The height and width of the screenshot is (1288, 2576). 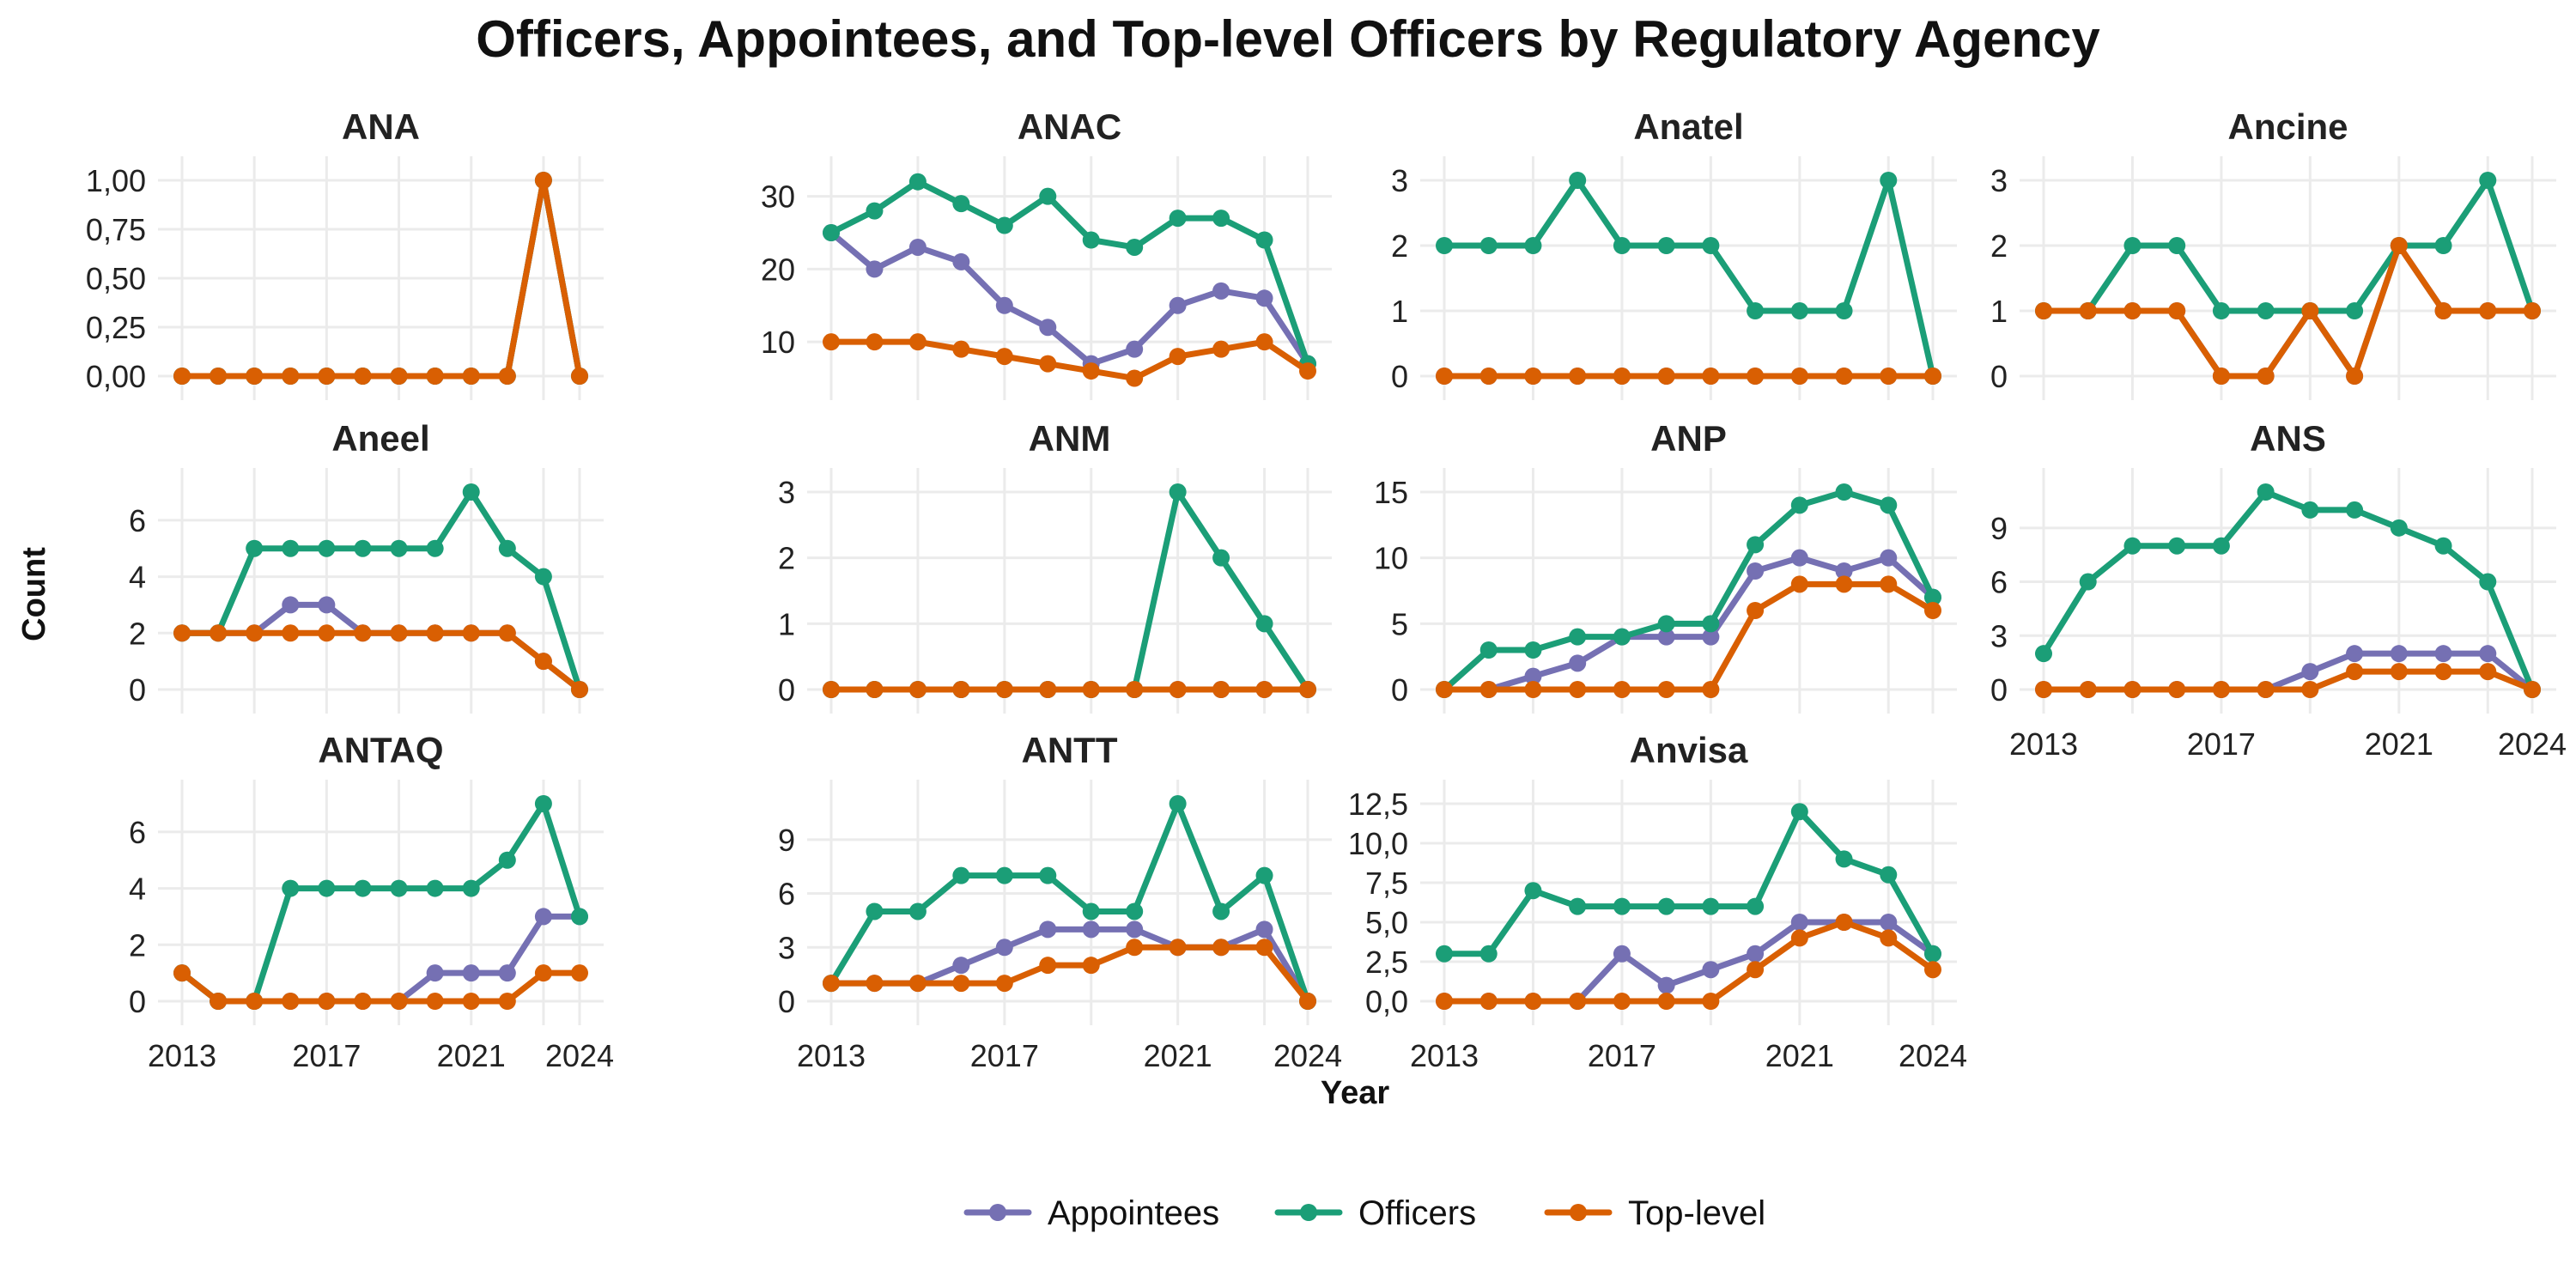 I want to click on panel-title: Ancine, so click(x=2287, y=127).